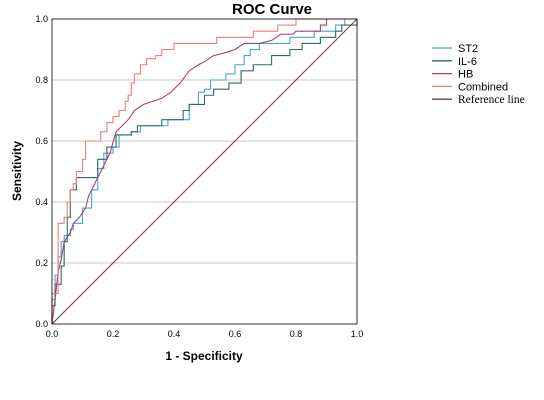  Describe the element at coordinates (113, 334) in the screenshot. I see `x-tick-label-1: 0.2` at that location.